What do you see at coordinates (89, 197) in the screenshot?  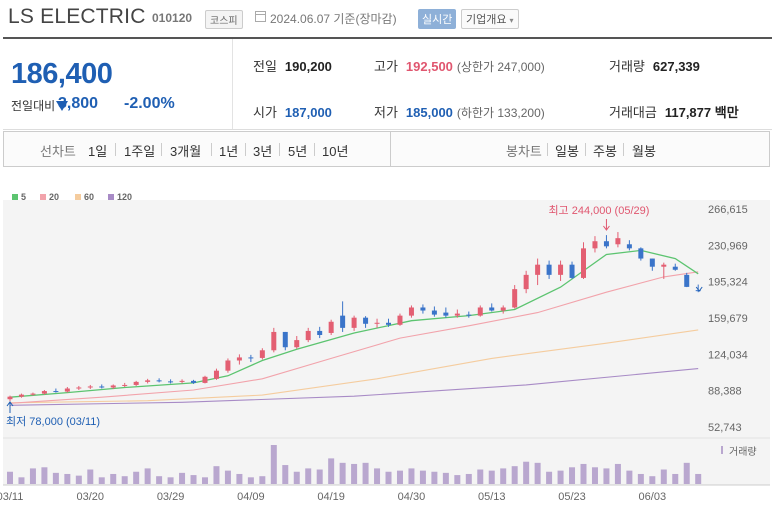 I see `legend-label: 60` at bounding box center [89, 197].